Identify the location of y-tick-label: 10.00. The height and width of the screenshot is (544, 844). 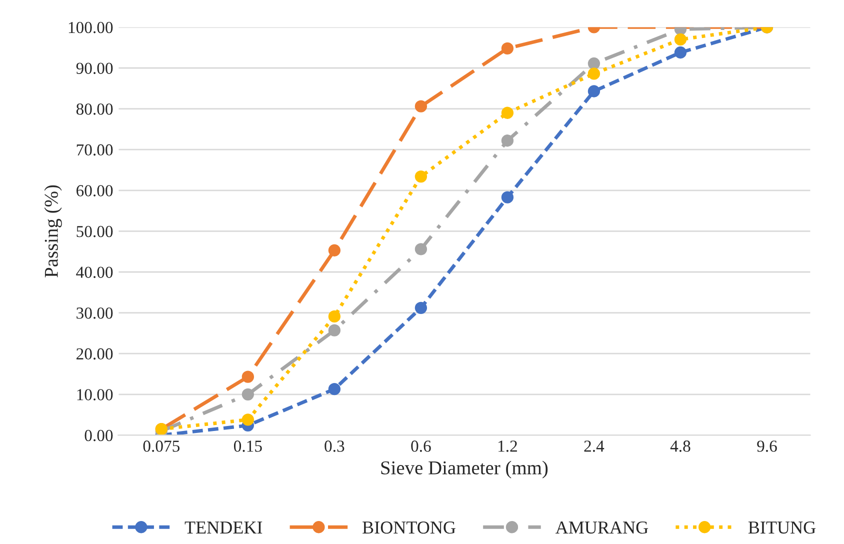
(95, 394).